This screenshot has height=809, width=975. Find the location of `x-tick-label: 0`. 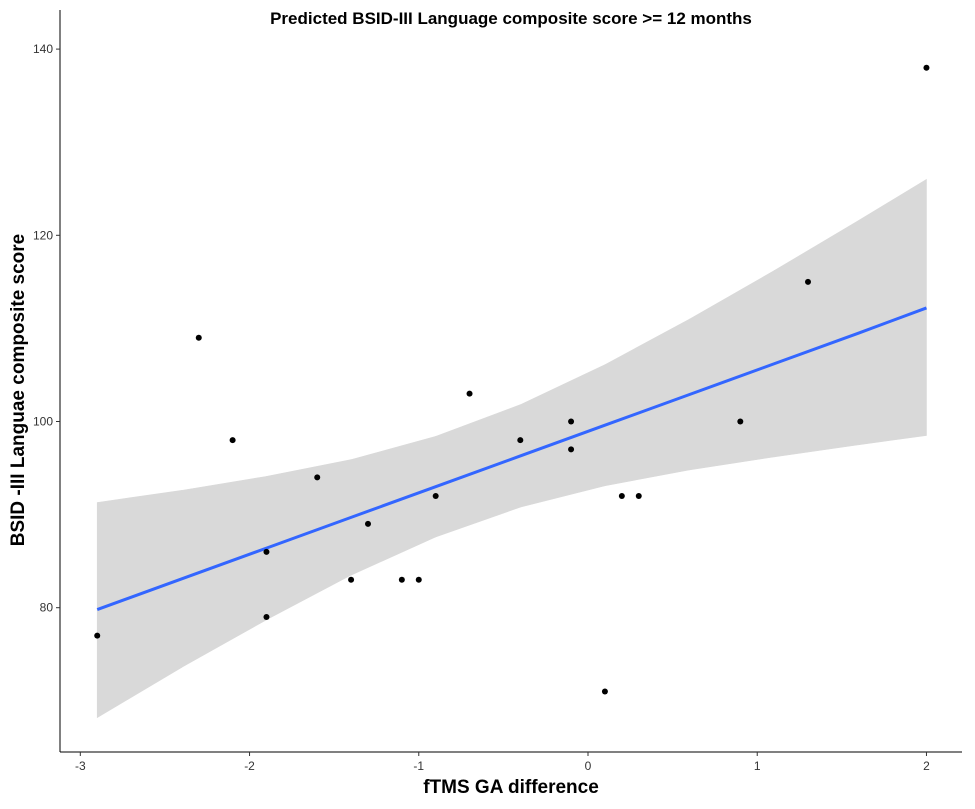

x-tick-label: 0 is located at coordinates (588, 766).